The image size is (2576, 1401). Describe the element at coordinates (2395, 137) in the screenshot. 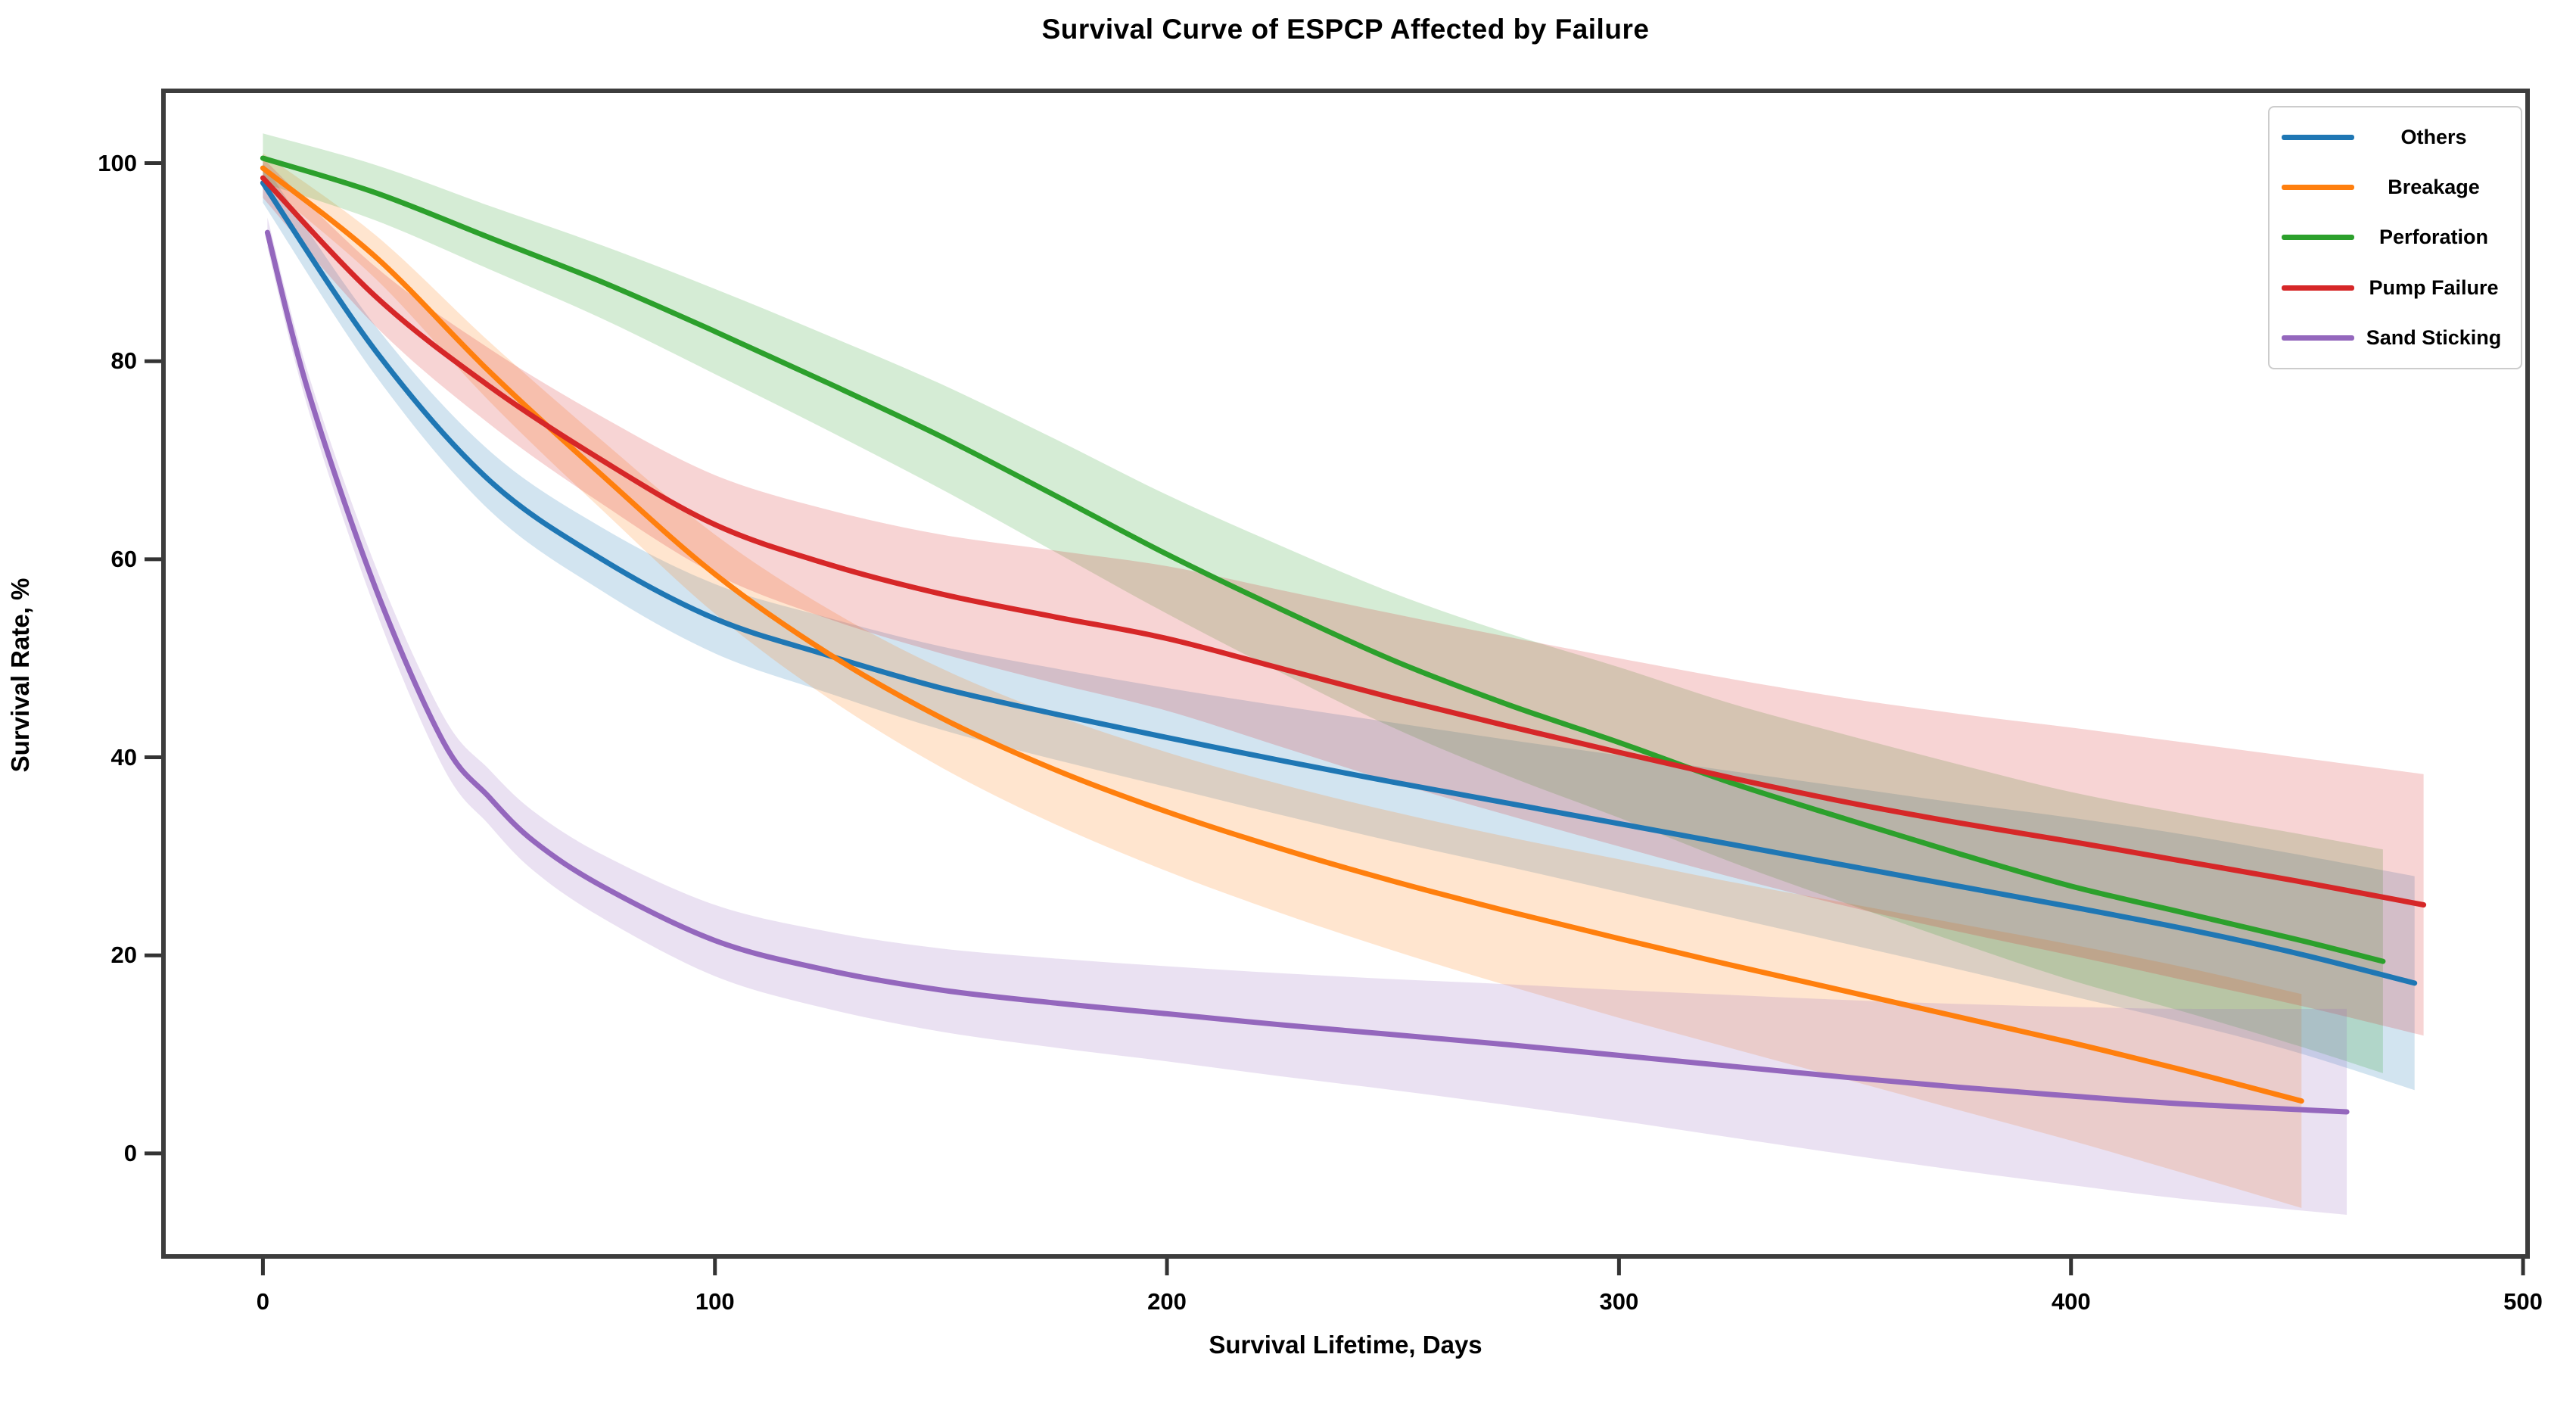

I see `legend-item-others: Others` at that location.